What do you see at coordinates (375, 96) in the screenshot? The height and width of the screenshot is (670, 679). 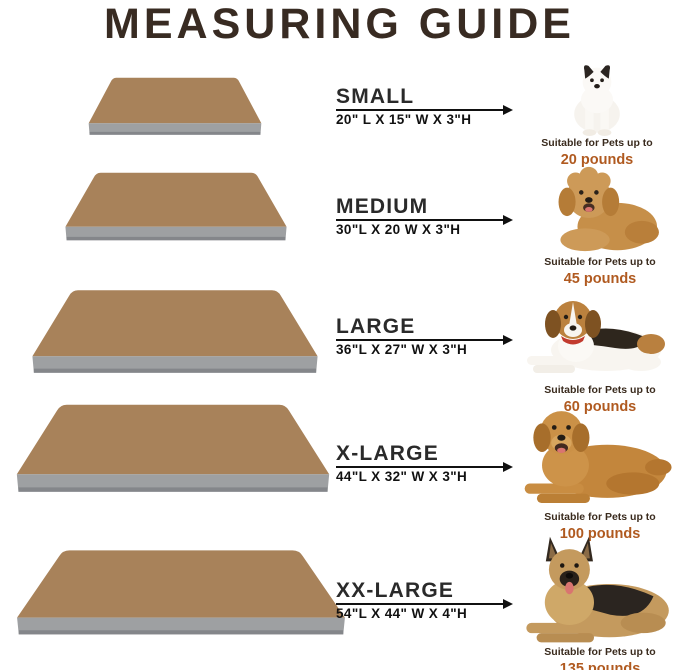 I see `size-name-label: SMALL` at bounding box center [375, 96].